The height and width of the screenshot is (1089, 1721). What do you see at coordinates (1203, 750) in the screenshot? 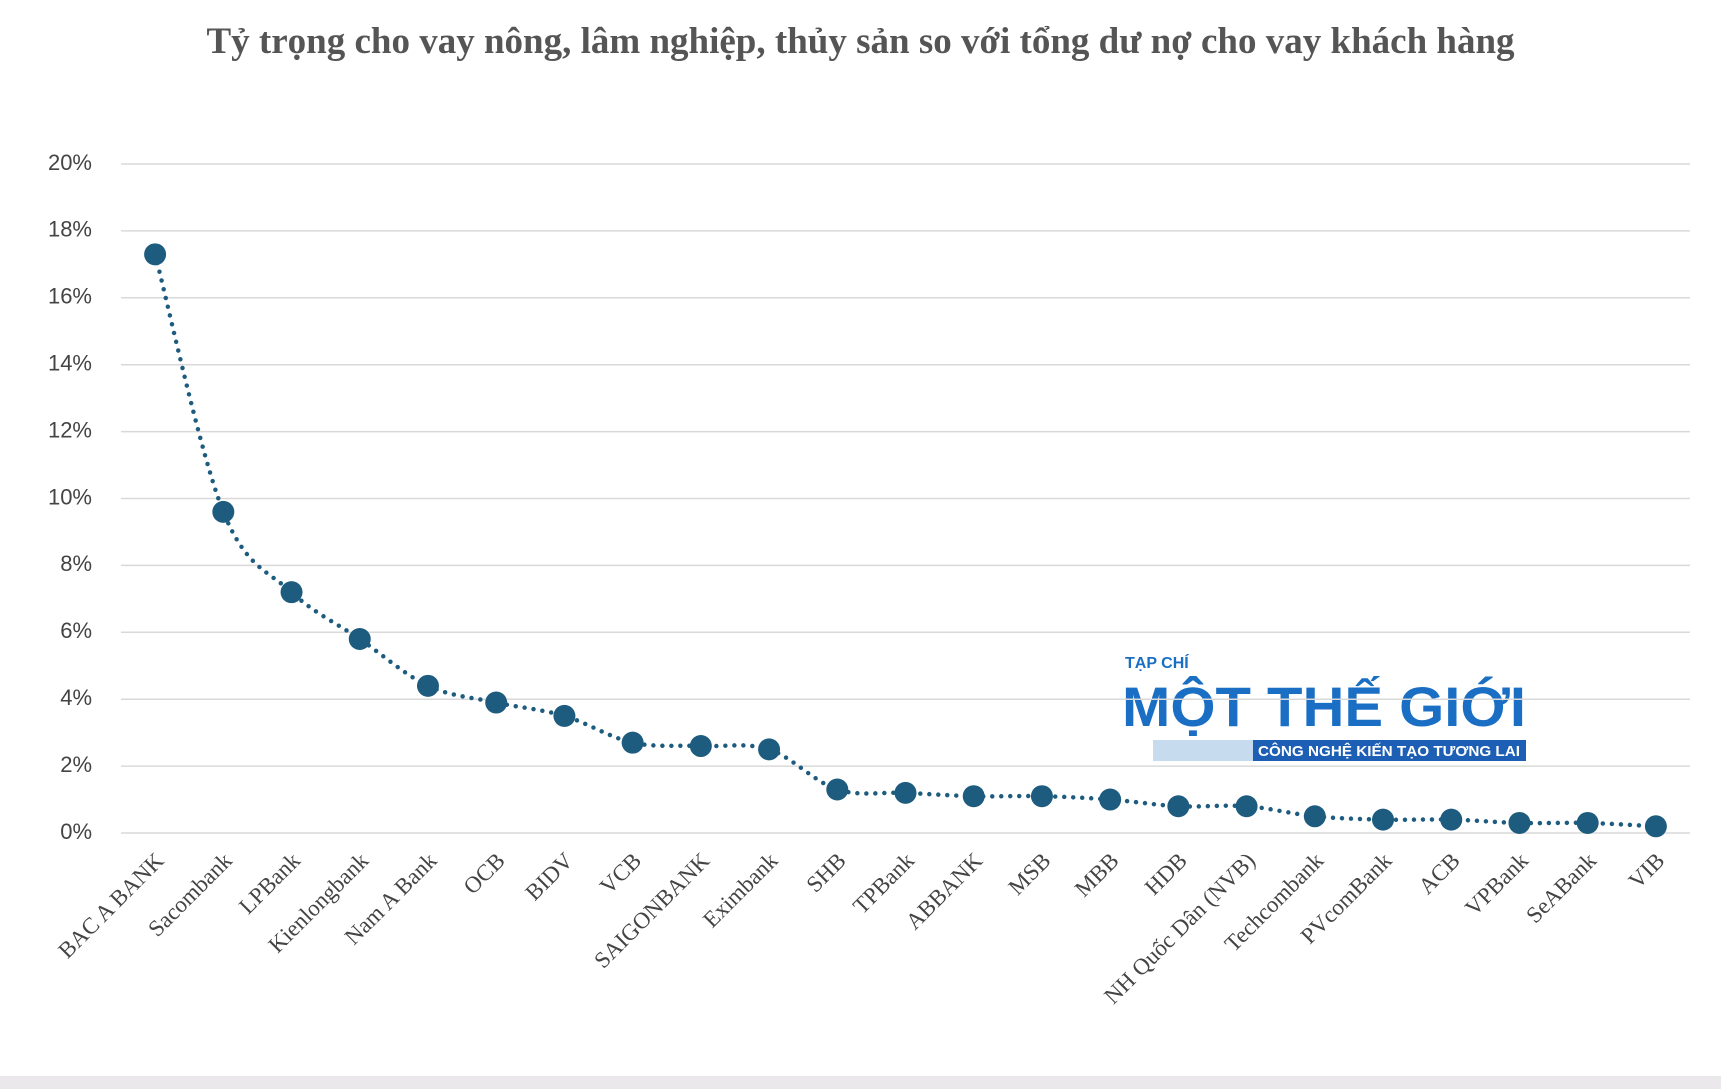
I see `watermark-stripe` at bounding box center [1203, 750].